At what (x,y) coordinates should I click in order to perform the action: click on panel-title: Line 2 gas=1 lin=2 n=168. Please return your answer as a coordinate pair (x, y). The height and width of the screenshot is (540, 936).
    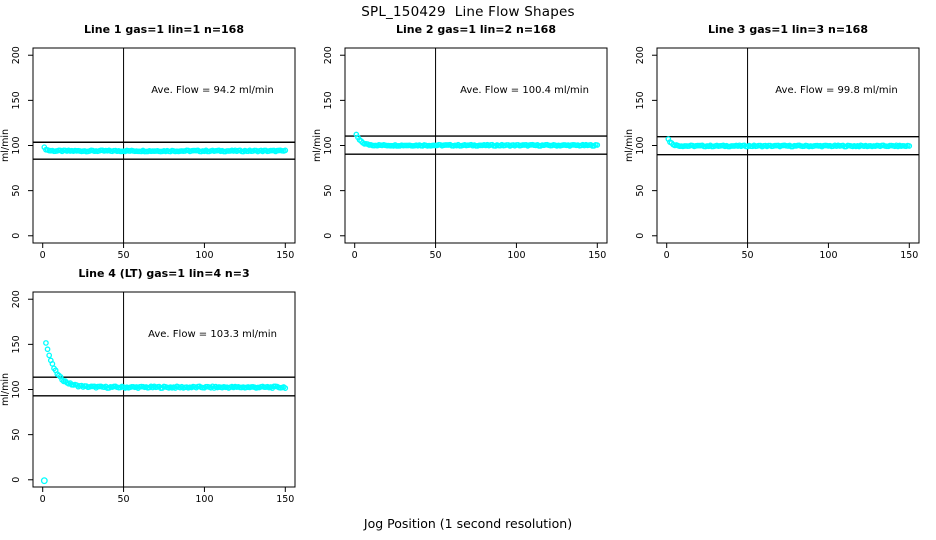
    Looking at the image, I should click on (476, 29).